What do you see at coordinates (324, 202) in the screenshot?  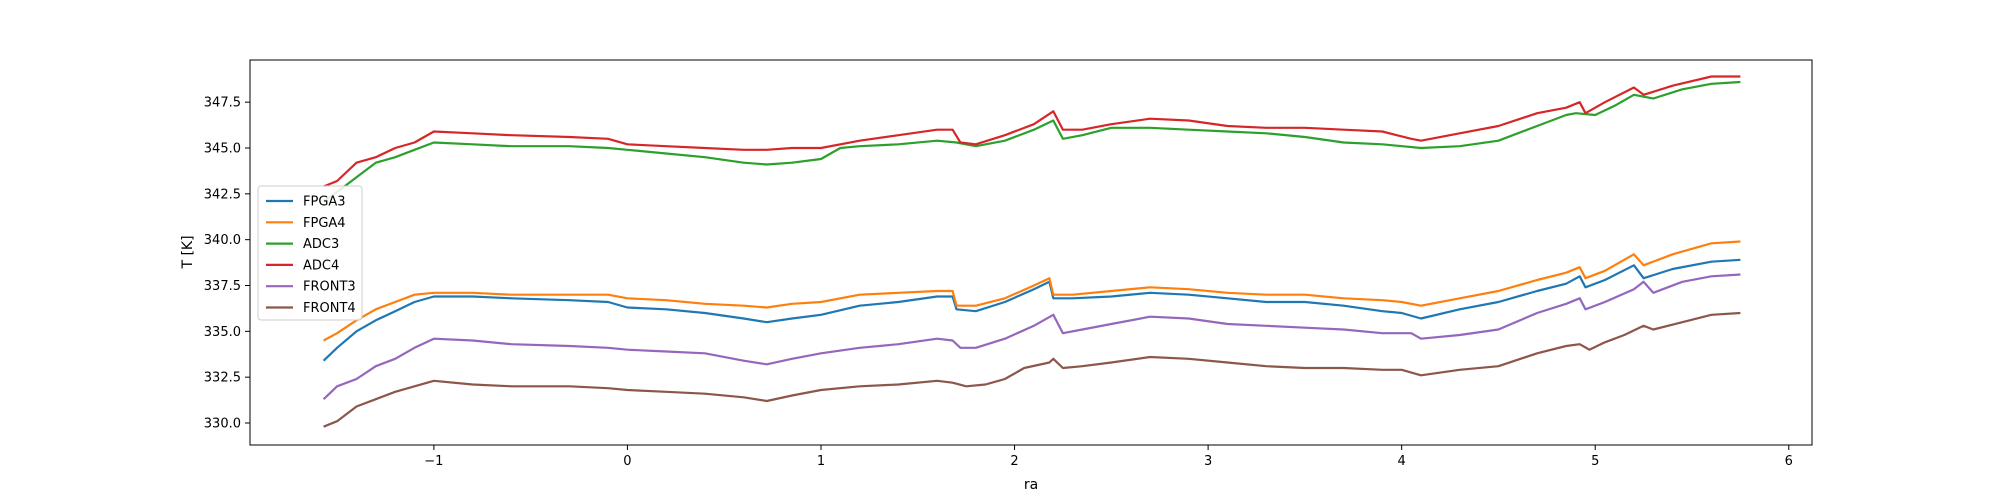 I see `legend-label: FPGA3` at bounding box center [324, 202].